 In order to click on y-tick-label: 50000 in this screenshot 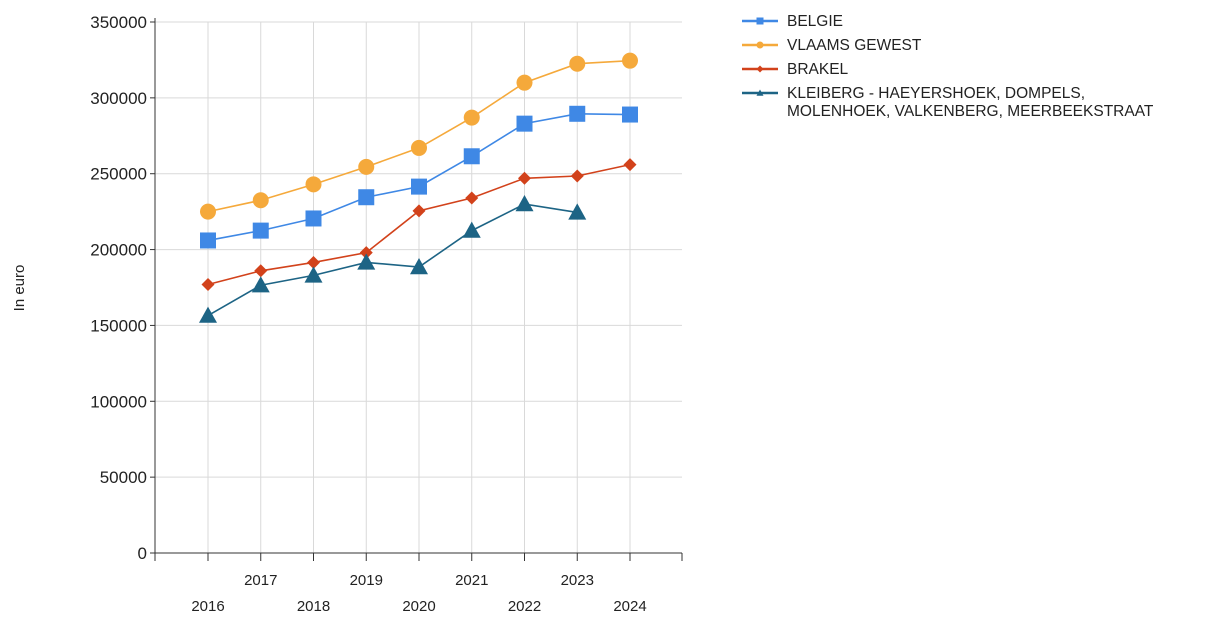, I will do `click(123, 477)`.